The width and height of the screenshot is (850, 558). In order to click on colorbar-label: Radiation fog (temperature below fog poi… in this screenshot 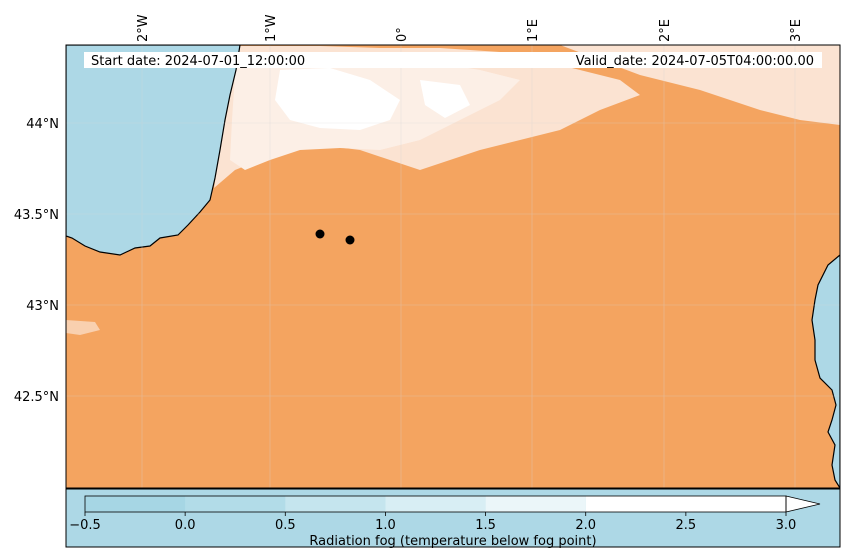, I will do `click(452, 541)`.